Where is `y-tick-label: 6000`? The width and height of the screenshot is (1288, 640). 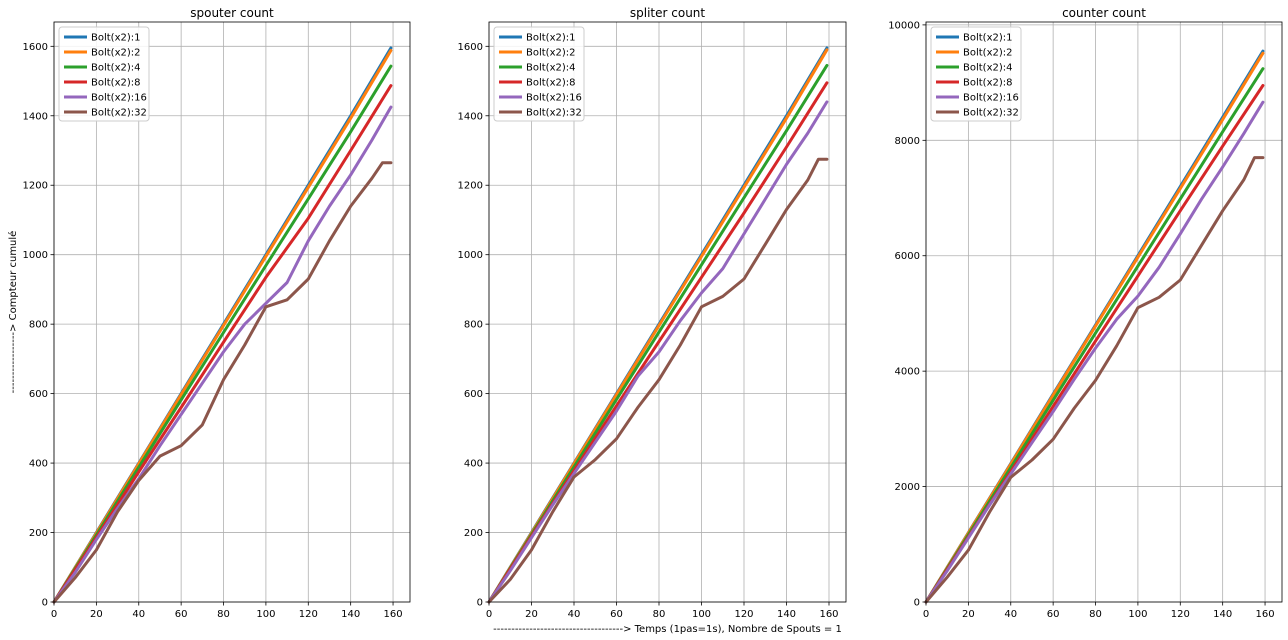
y-tick-label: 6000 is located at coordinates (907, 256).